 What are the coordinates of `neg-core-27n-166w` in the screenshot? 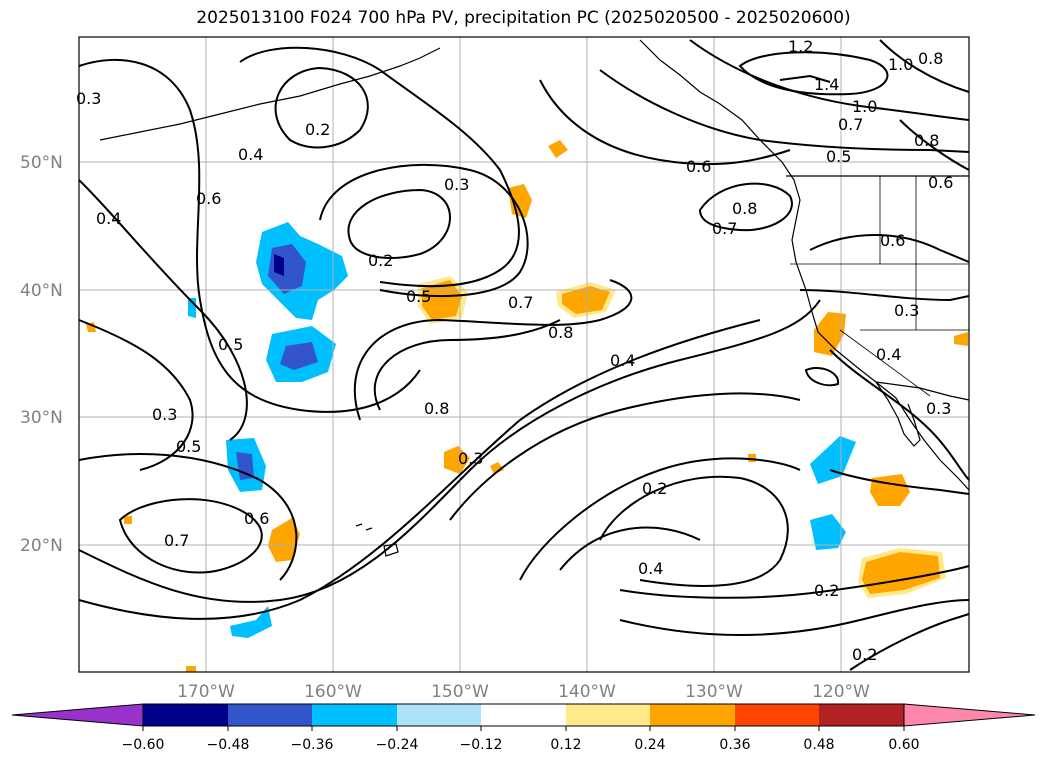 It's located at (245, 466).